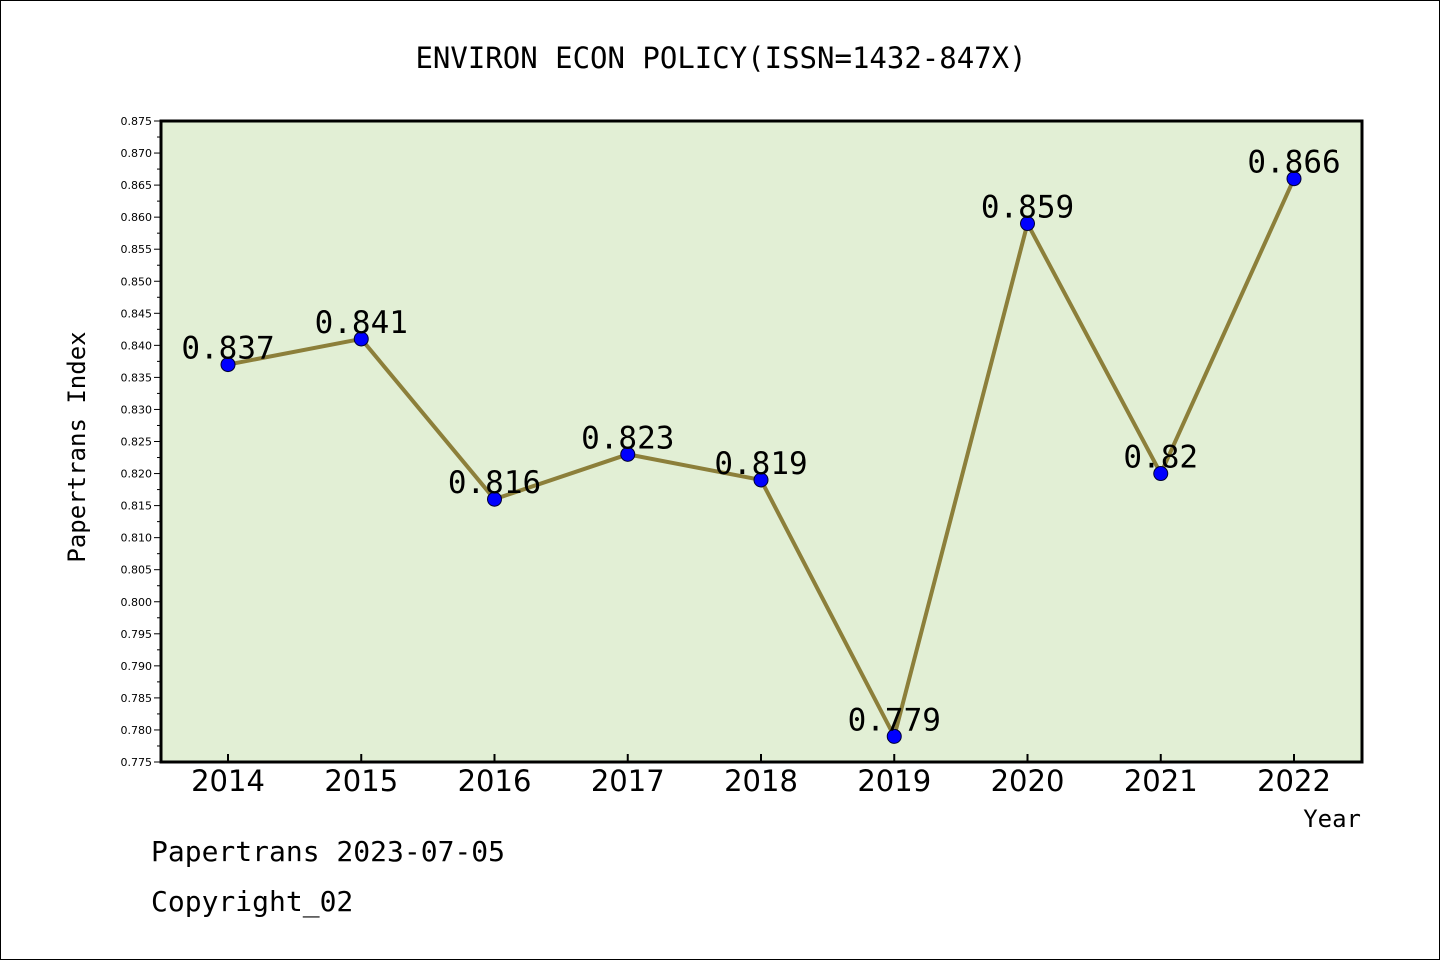  Describe the element at coordinates (137, 538) in the screenshot. I see `y-tick-label: 0.810` at that location.